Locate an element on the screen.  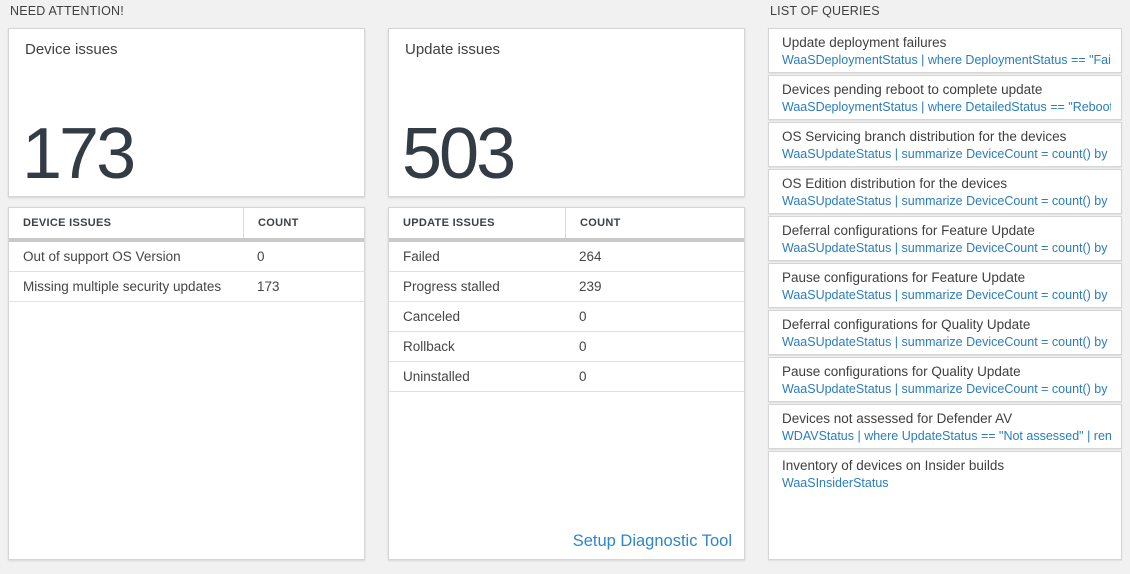
update-issues-tile: Update issues 503 is located at coordinates (566, 112).